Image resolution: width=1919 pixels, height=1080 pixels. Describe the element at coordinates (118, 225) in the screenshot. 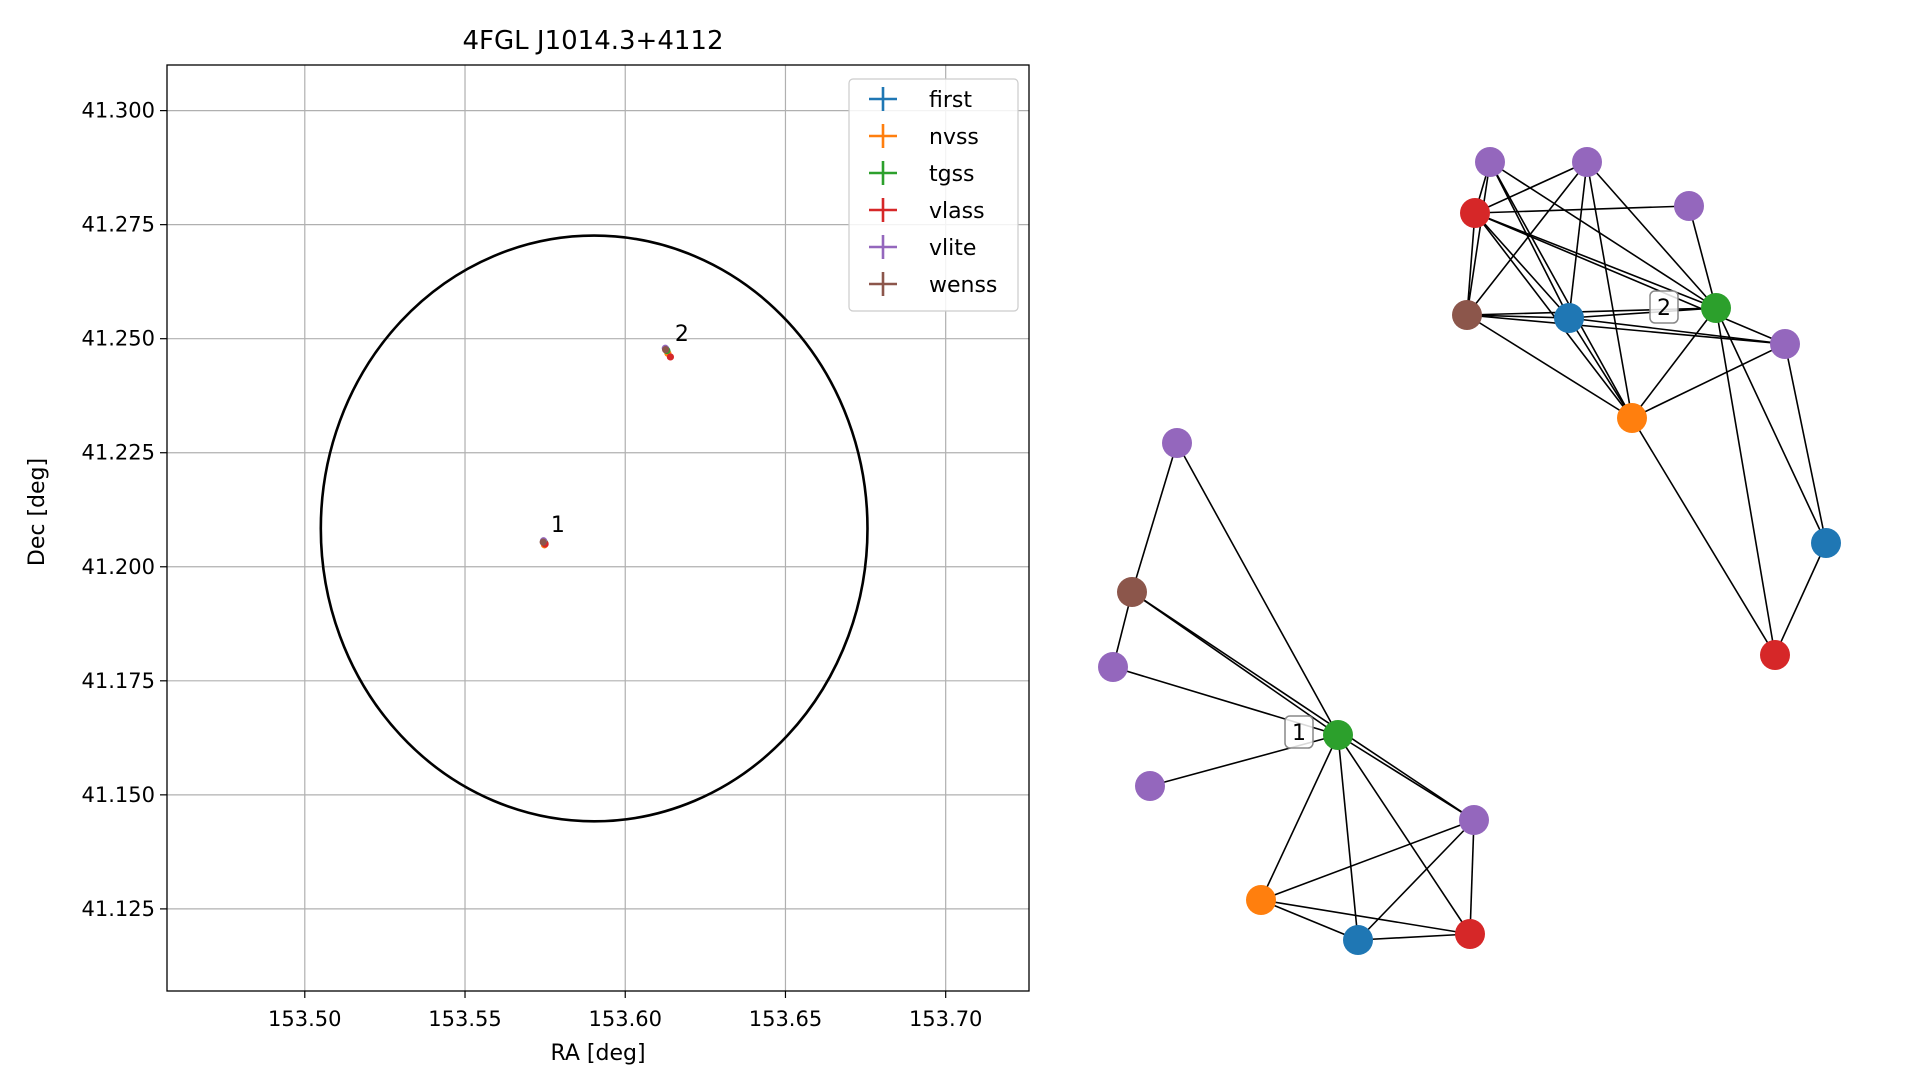

I see `y-tick-label: 41.275` at that location.